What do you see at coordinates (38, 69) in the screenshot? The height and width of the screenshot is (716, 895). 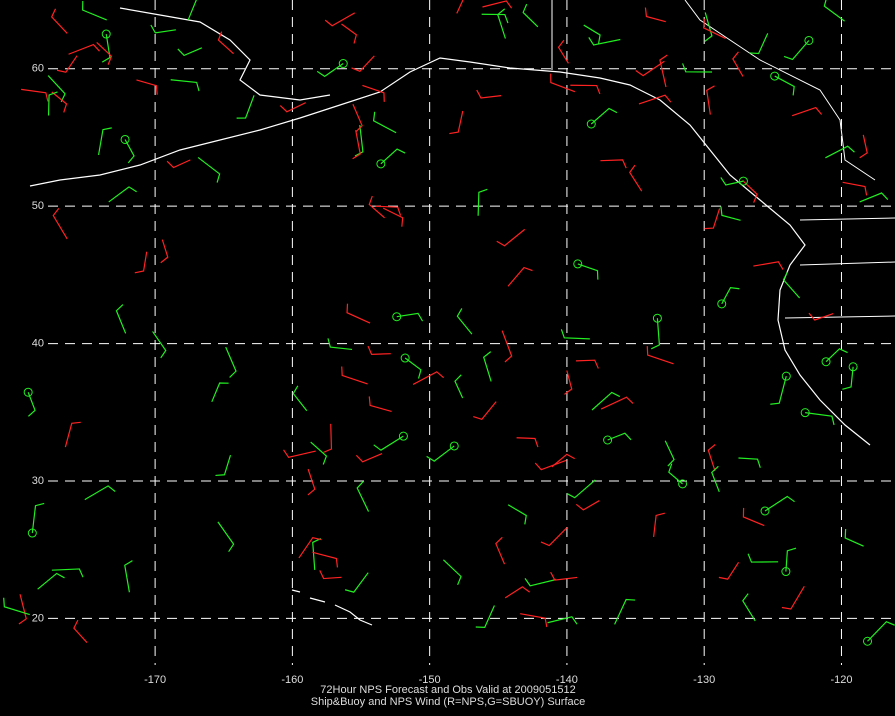 I see `y-tick-label: 60` at bounding box center [38, 69].